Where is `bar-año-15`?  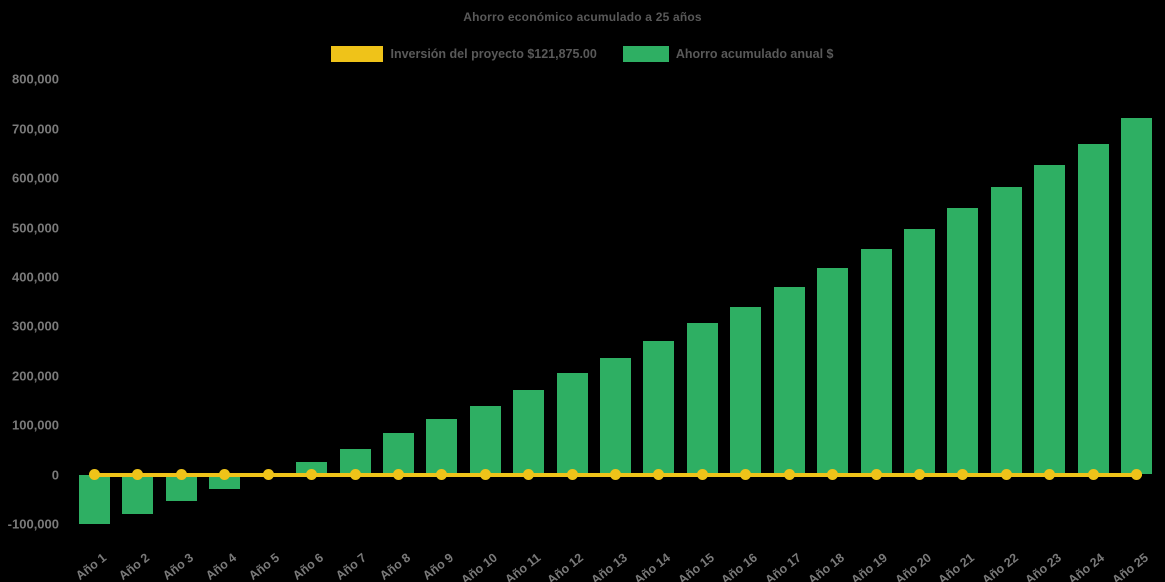
bar-año-15 is located at coordinates (702, 398).